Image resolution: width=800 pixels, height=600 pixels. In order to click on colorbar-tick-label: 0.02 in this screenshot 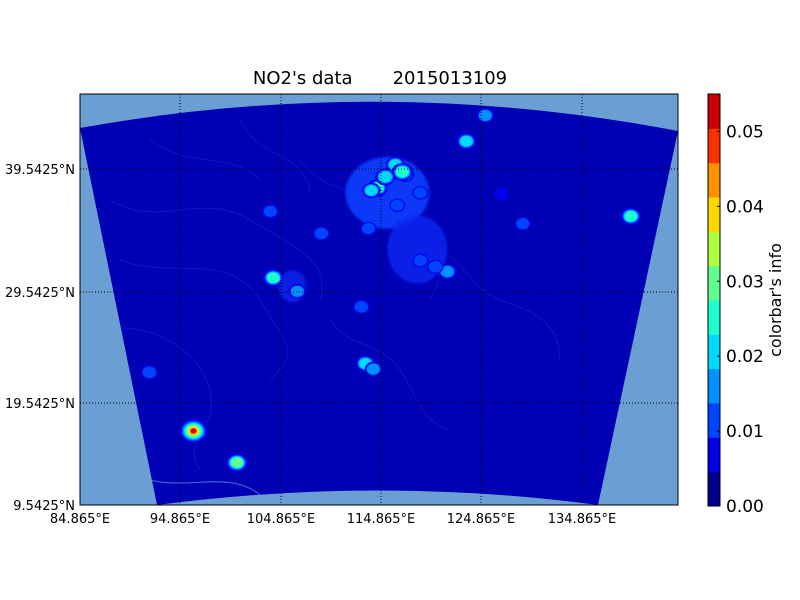, I will do `click(745, 357)`.